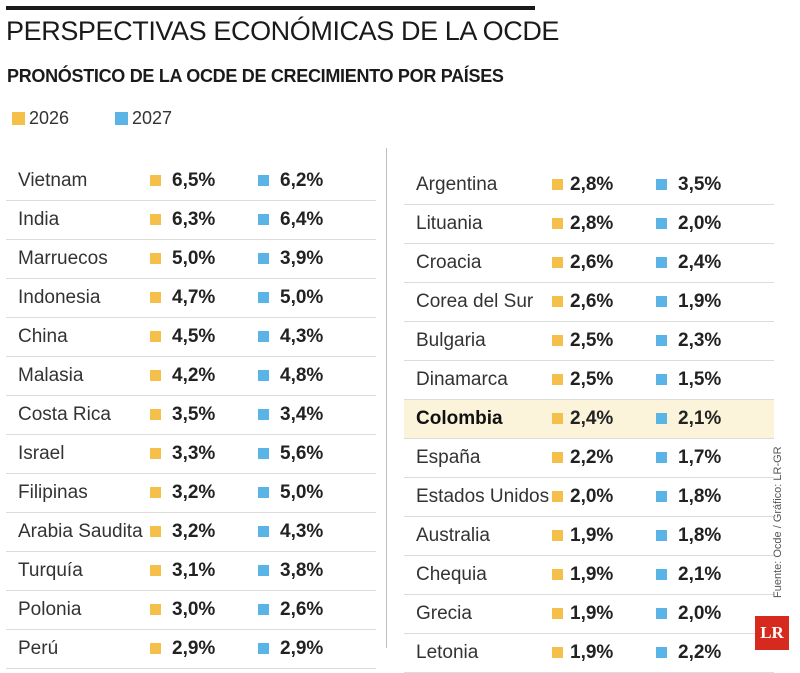  I want to click on country-name: China, so click(43, 336).